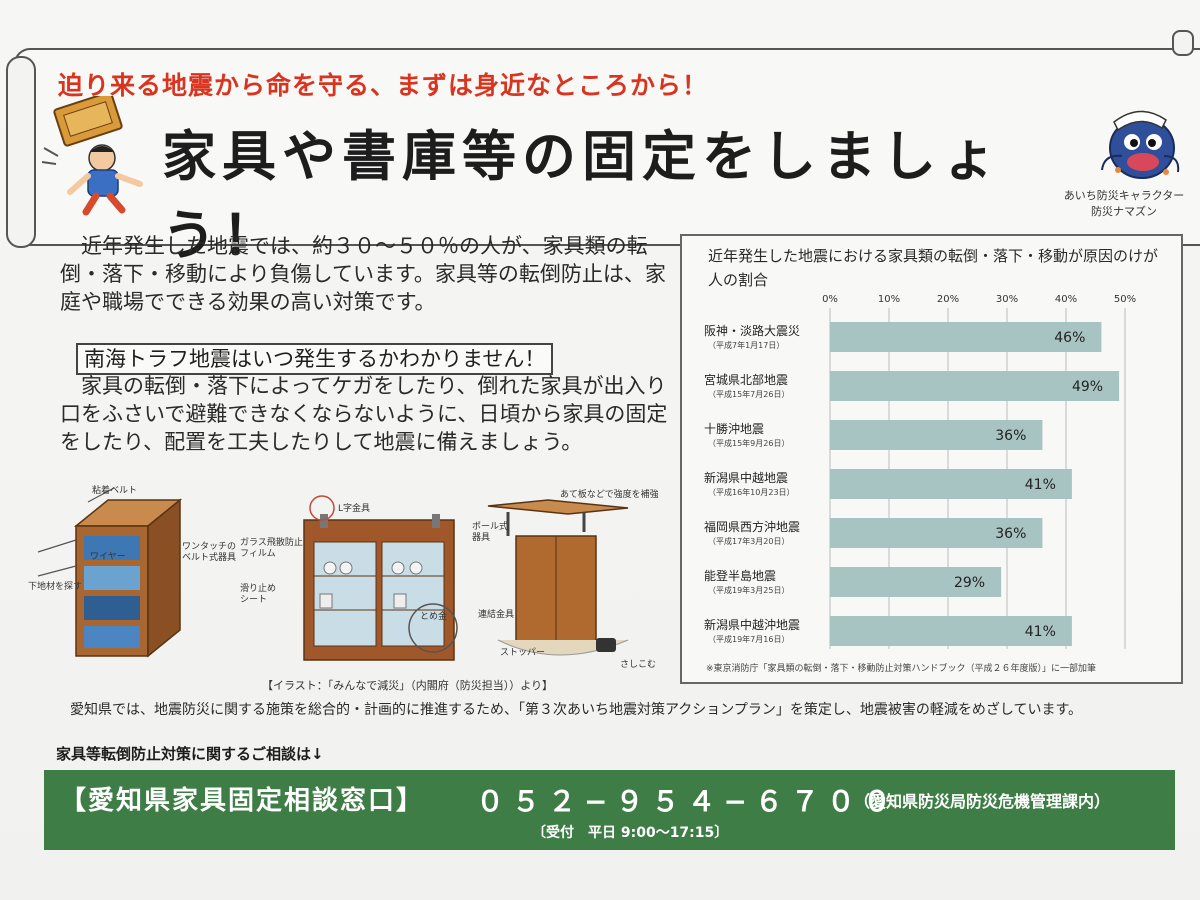 The width and height of the screenshot is (1200, 900). What do you see at coordinates (1124, 195) in the screenshot?
I see `mascot-caption-line-1: あいち防災キャラクター` at bounding box center [1124, 195].